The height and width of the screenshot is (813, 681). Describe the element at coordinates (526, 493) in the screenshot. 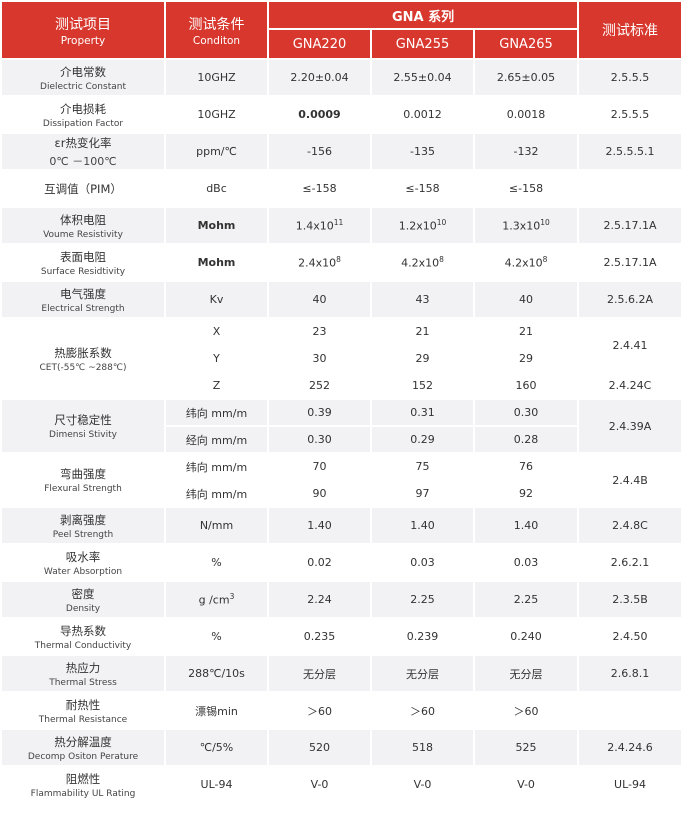

I see `value-cell-gna265: 92` at that location.